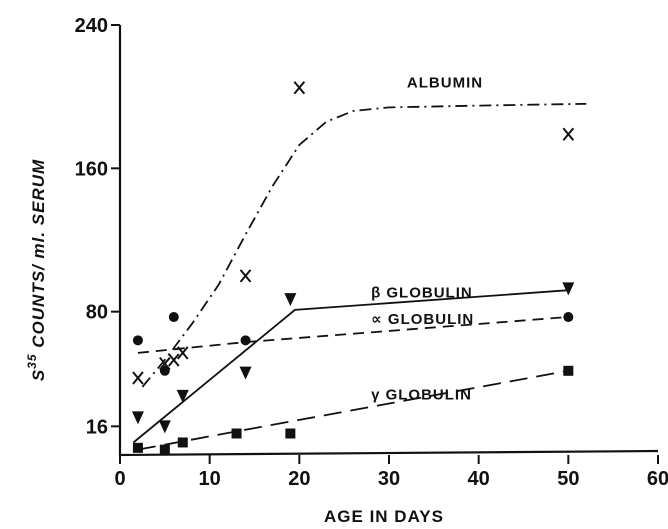 Image resolution: width=668 pixels, height=529 pixels. I want to click on y-axis-title-main: S, so click(38, 375).